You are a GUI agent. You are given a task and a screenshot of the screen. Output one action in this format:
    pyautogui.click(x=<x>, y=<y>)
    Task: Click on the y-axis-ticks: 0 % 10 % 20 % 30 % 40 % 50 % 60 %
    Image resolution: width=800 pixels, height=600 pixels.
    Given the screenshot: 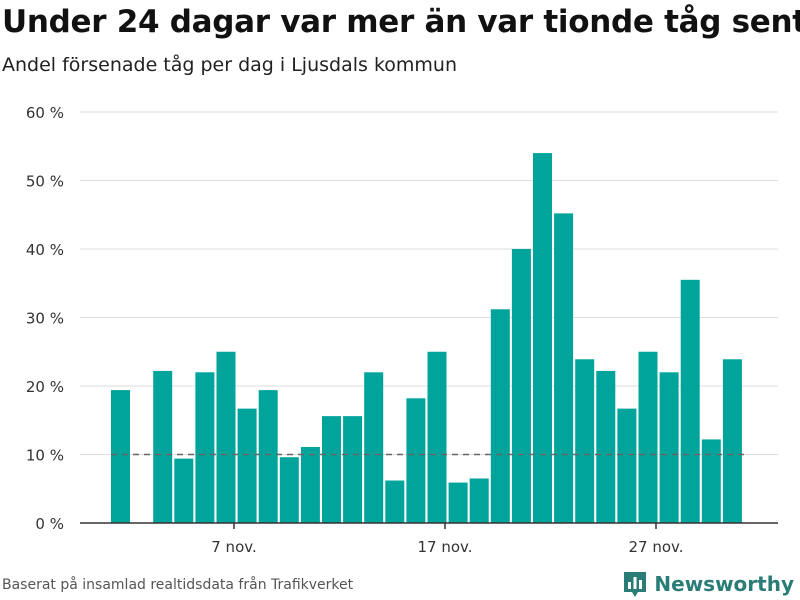 What is the action you would take?
    pyautogui.click(x=45, y=318)
    